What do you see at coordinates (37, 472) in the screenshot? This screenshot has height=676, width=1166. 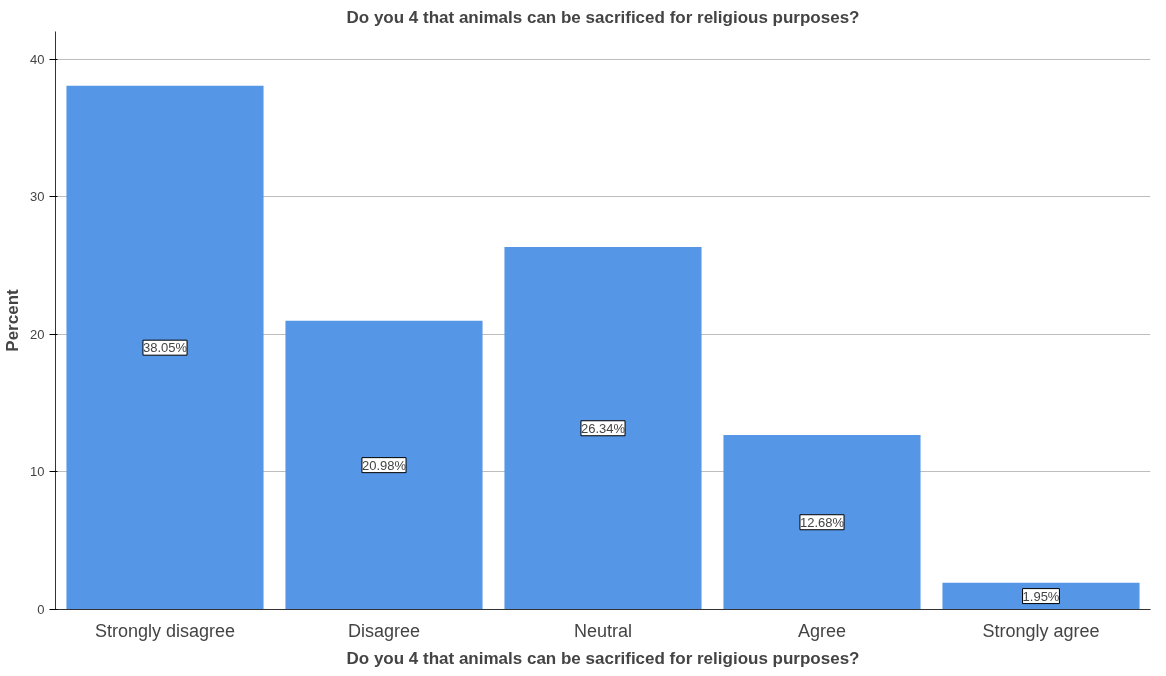 I see `y-tick-label: 10` at bounding box center [37, 472].